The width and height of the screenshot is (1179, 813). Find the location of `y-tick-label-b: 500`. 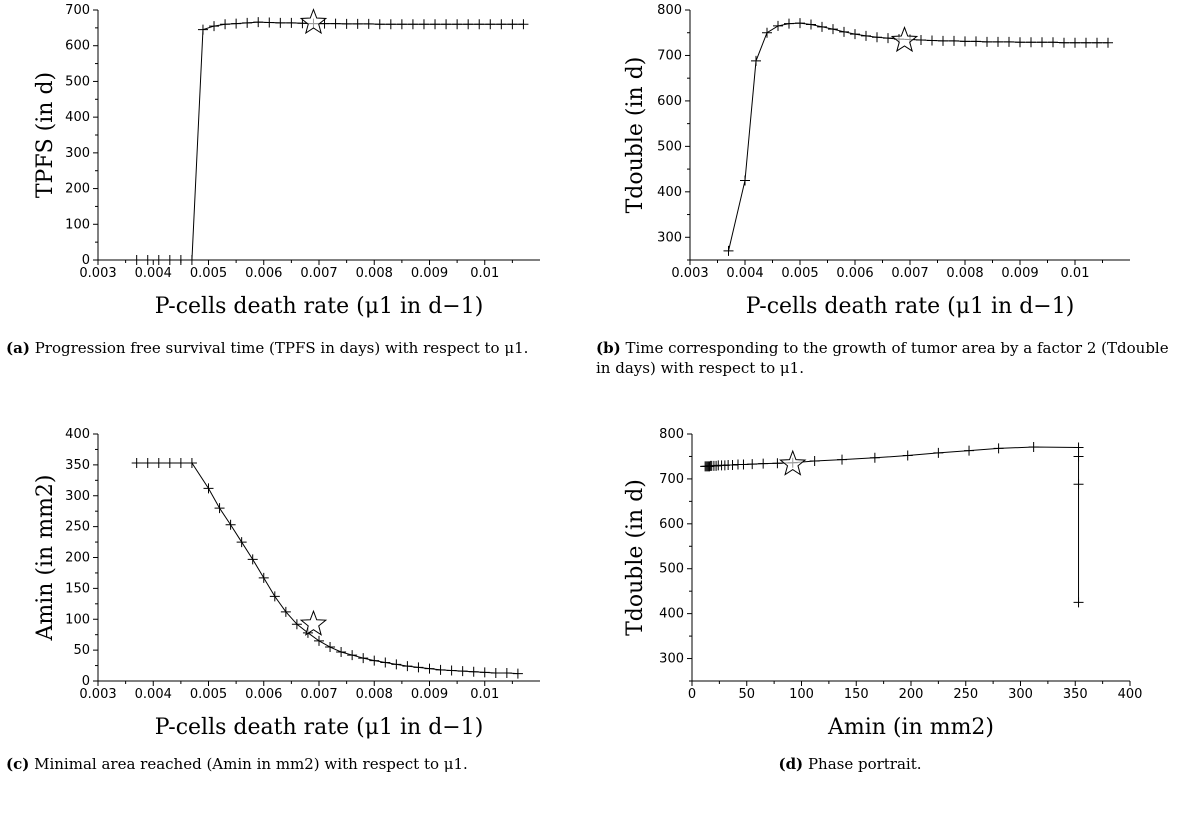

y-tick-label-b: 500 is located at coordinates (669, 146).